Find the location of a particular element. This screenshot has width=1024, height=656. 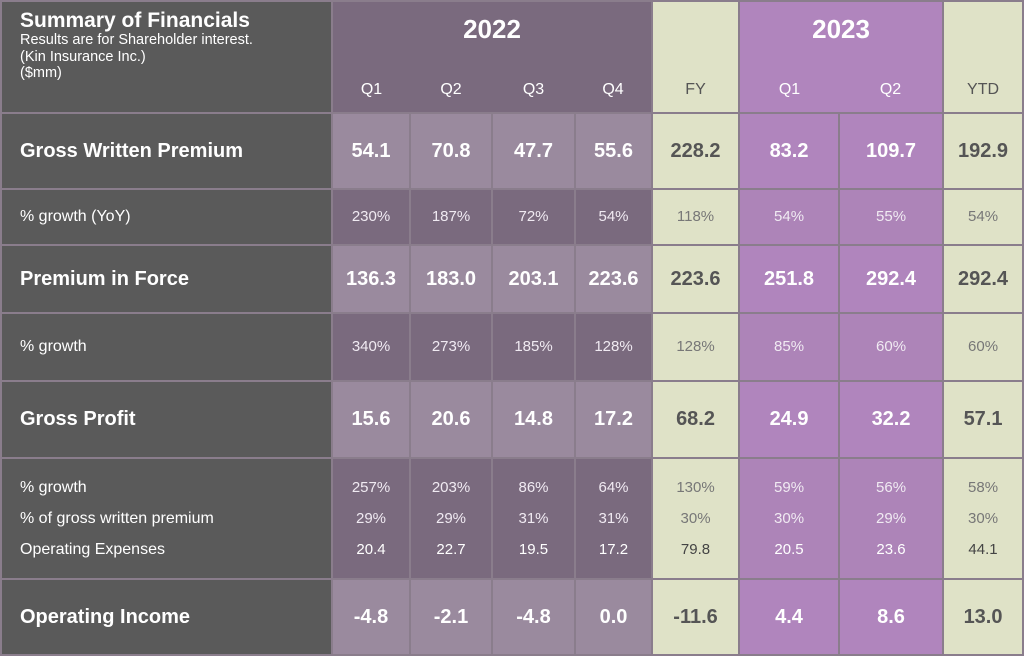

table-cell: 19.5 is located at coordinates (533, 549).